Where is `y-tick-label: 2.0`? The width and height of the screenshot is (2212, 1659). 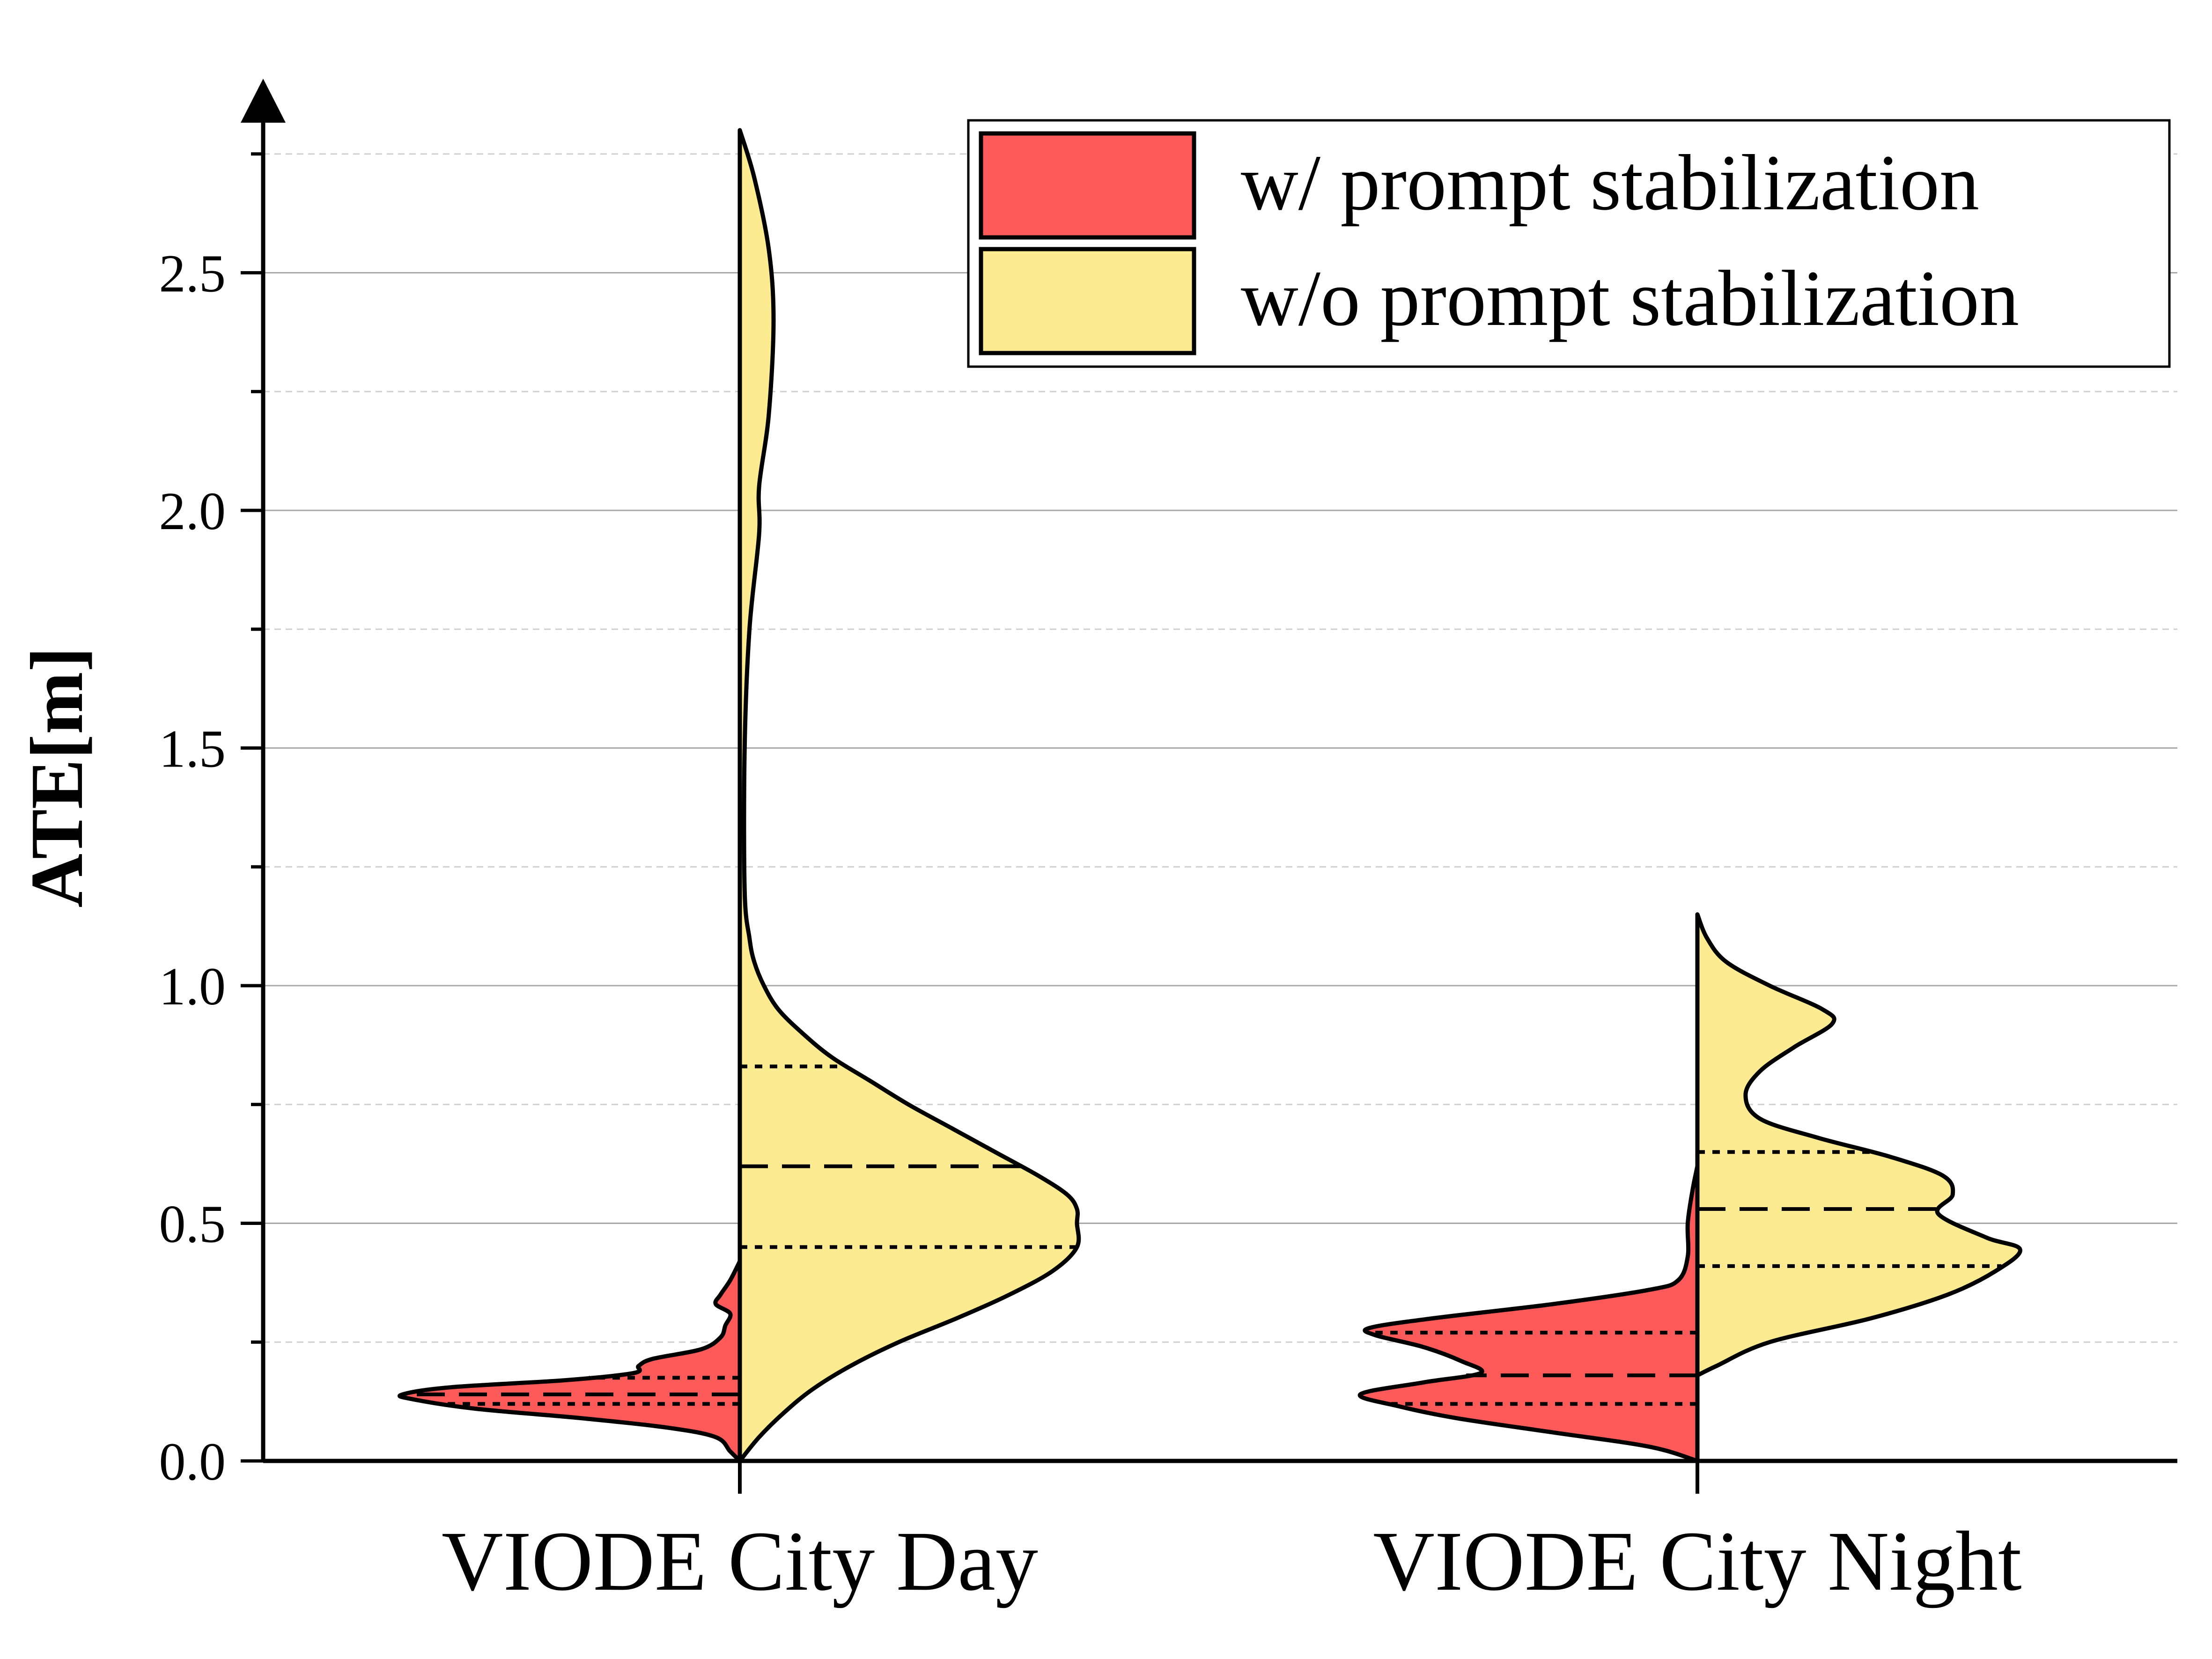
y-tick-label: 2.0 is located at coordinates (192, 511).